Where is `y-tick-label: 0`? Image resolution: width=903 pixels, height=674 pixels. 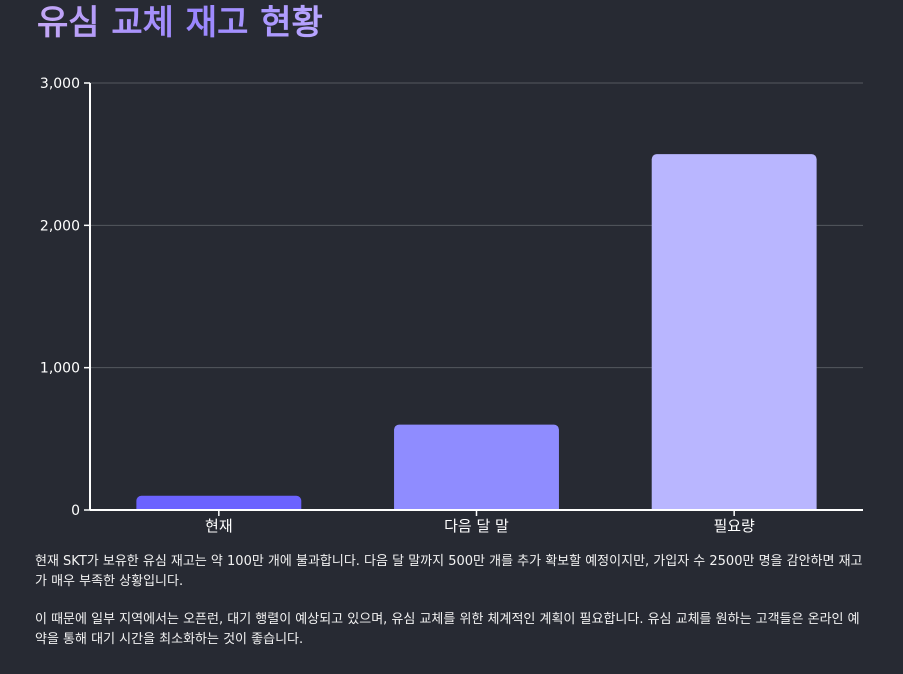 y-tick-label: 0 is located at coordinates (75, 511).